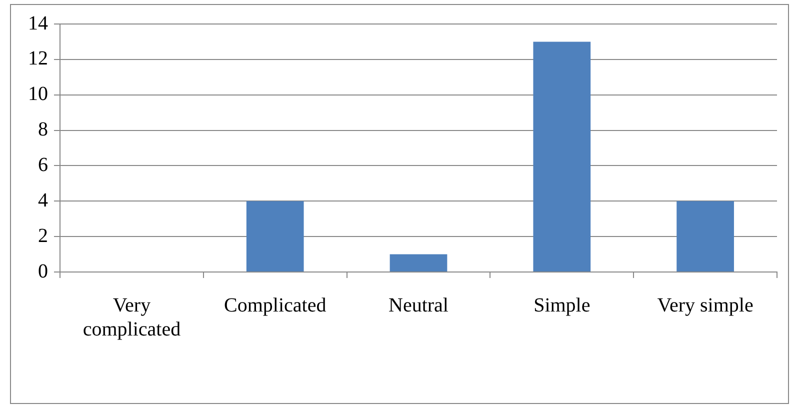 The height and width of the screenshot is (406, 791). What do you see at coordinates (562, 305) in the screenshot?
I see `x-tick-label: Simple` at bounding box center [562, 305].